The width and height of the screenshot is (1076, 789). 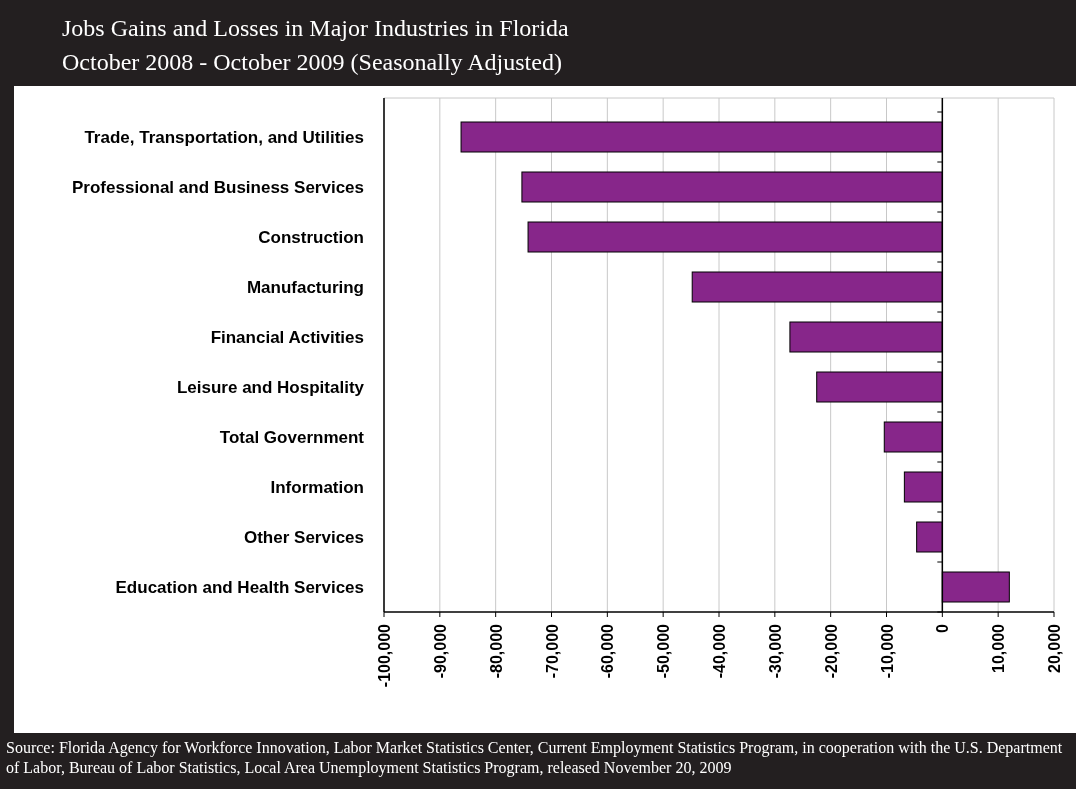 I want to click on chart-title: Jobs Gains and Losses in Major Industries in Florida, so click(x=315, y=28).